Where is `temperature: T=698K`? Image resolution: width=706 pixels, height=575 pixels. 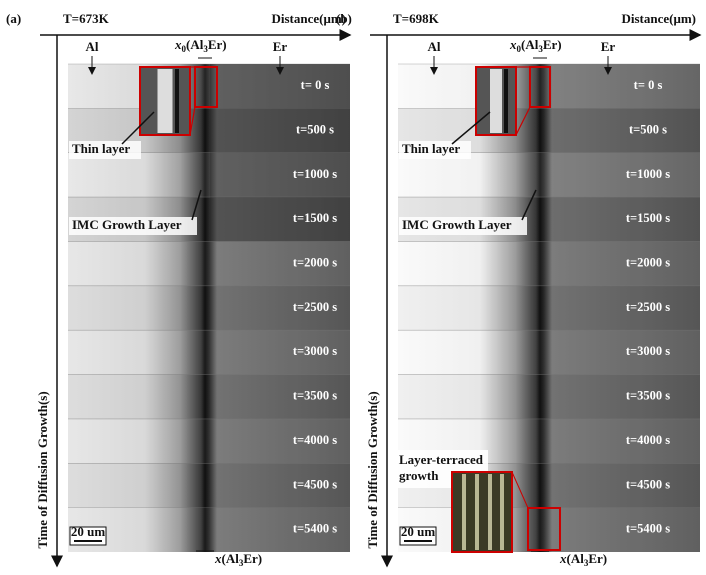 temperature: T=698K is located at coordinates (416, 18).